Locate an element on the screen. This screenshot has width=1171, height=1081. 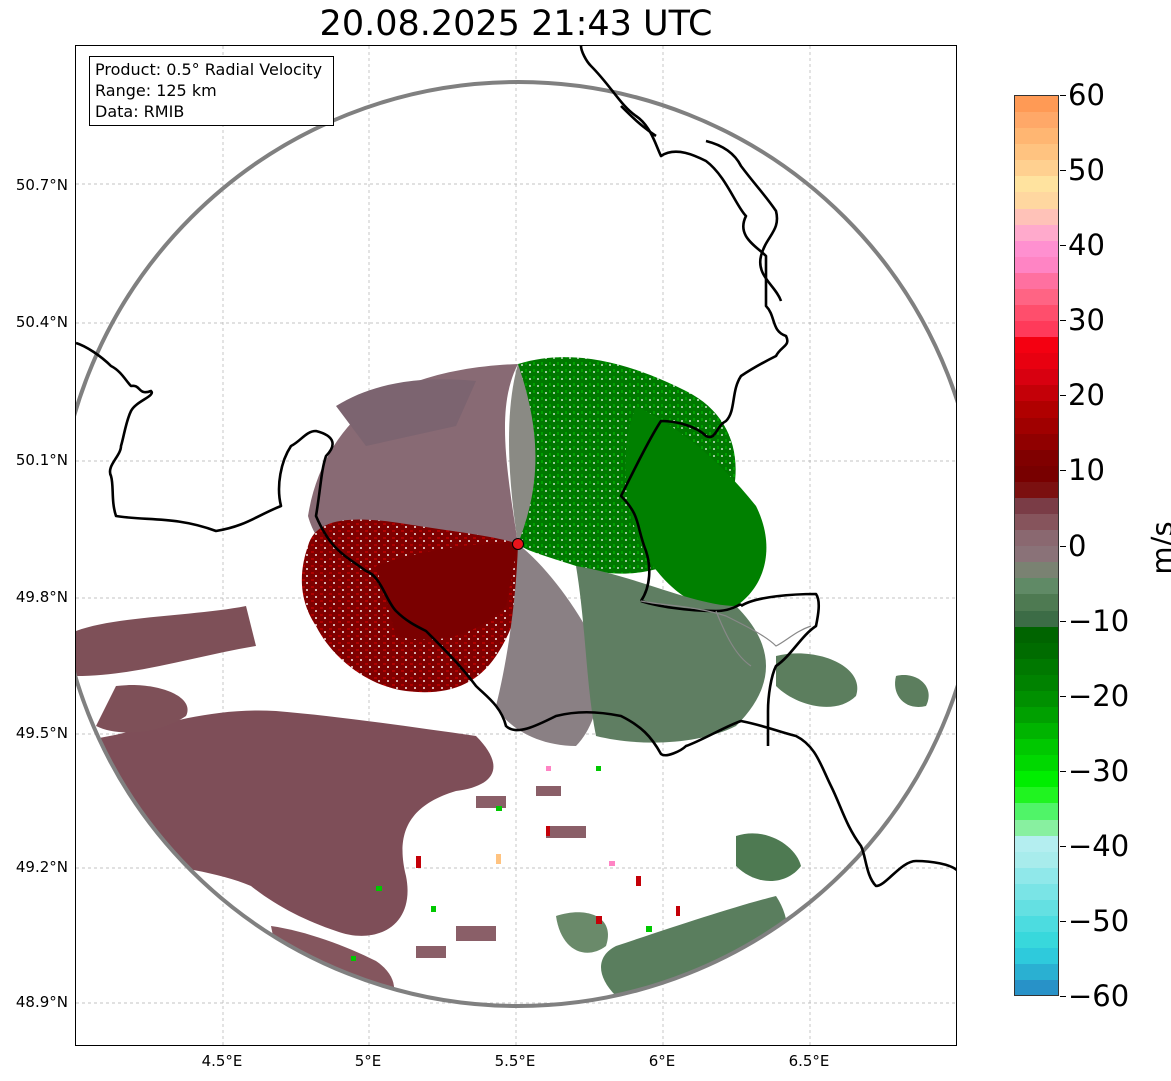
colorbar-tick-label: 60 is located at coordinates (1086, 95).